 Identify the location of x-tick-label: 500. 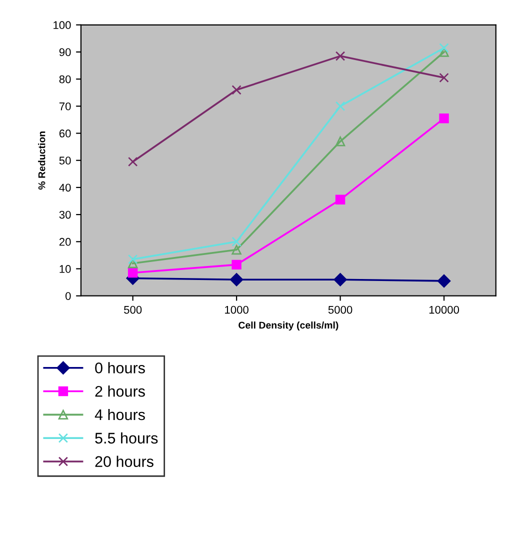
(133, 310).